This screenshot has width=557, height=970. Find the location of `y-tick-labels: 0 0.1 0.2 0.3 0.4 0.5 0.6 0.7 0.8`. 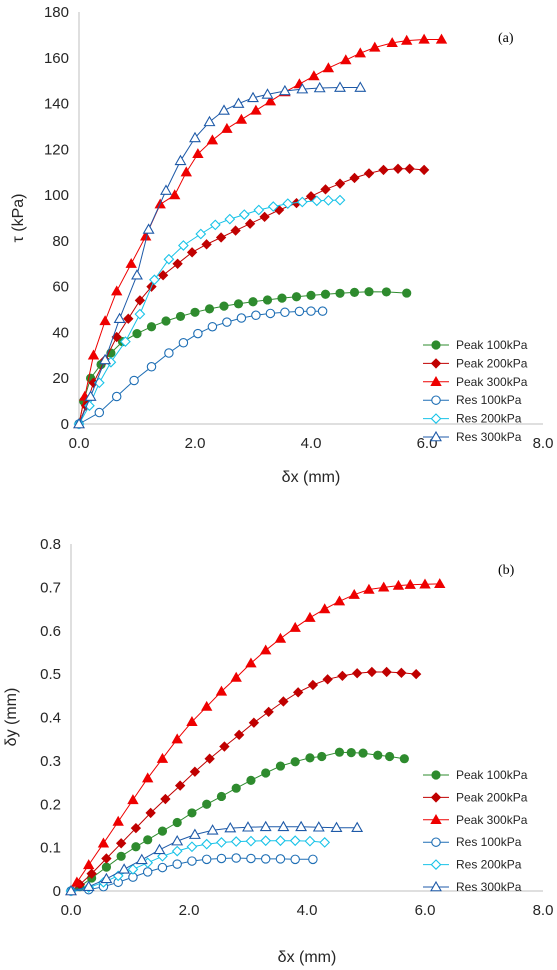

y-tick-labels: 0 0.1 0.2 0.3 0.4 0.5 0.6 0.7 0.8 is located at coordinates (50, 718).